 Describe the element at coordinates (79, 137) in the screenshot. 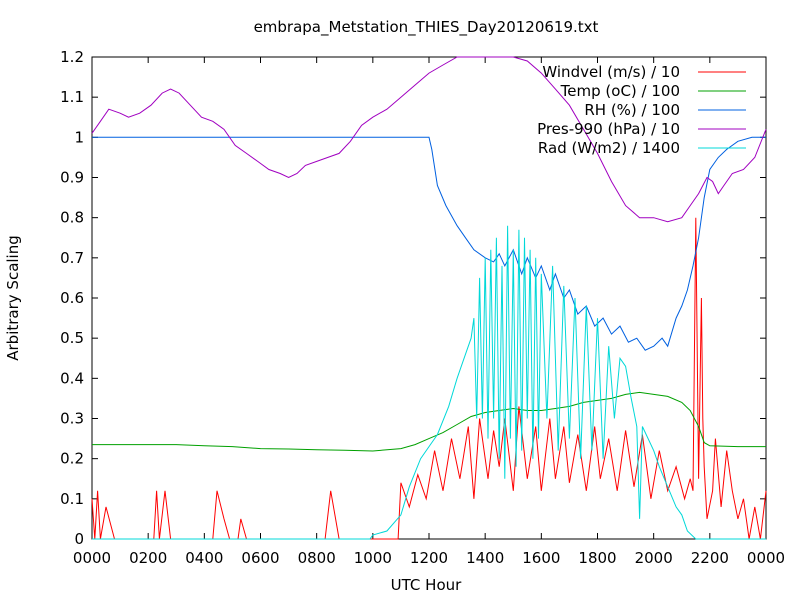

I see `y-tick-label: 1` at that location.